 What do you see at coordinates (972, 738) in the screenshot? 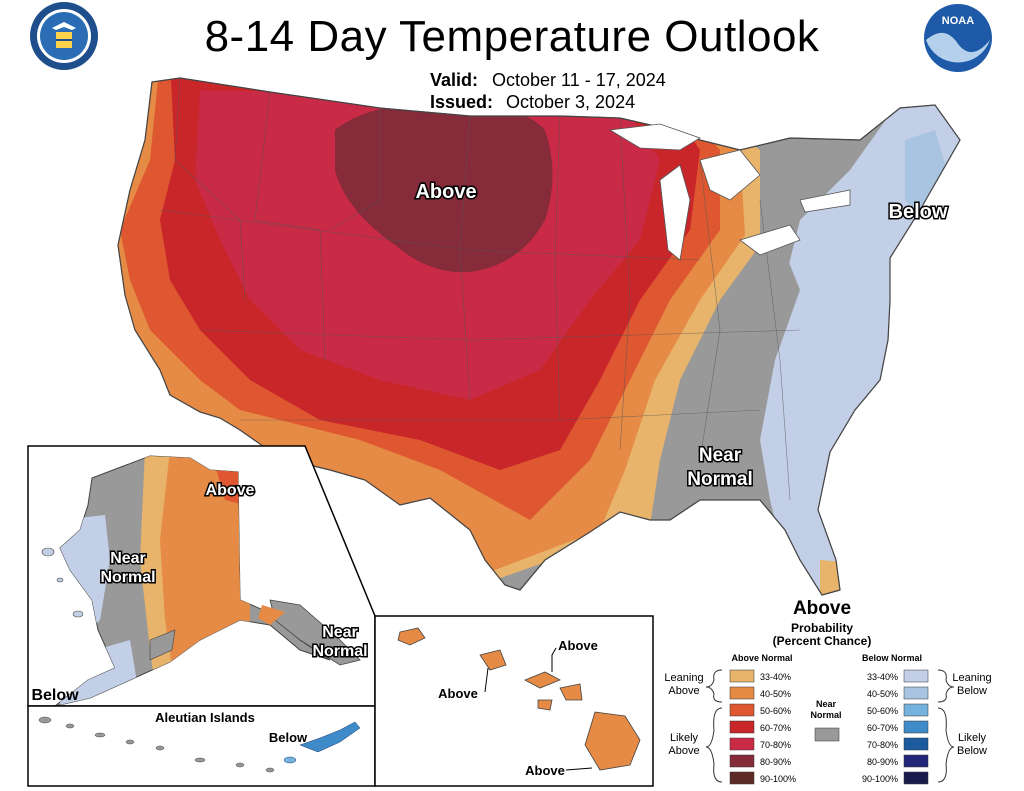
I see `legend-likely-below-1: Likely` at bounding box center [972, 738].